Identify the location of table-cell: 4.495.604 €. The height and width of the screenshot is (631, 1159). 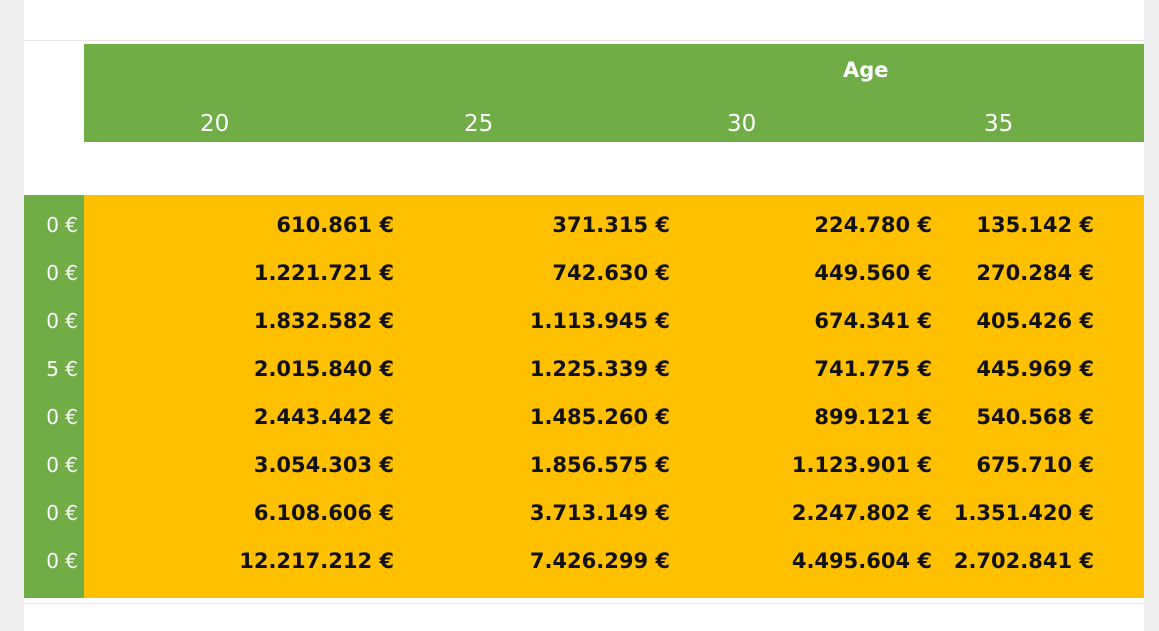
(861, 561).